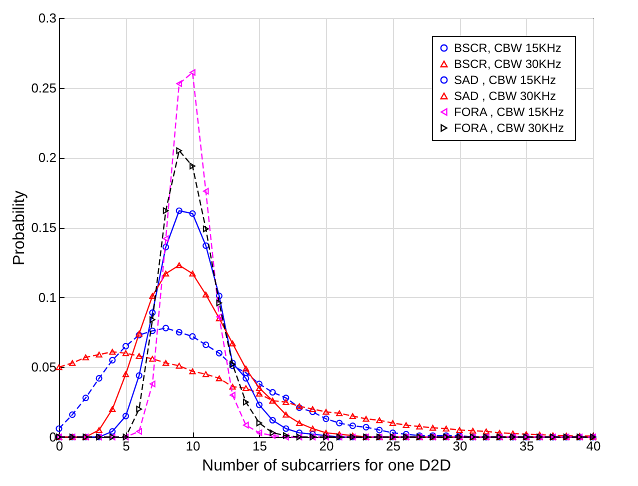 Image resolution: width=638 pixels, height=486 pixels. Describe the element at coordinates (505, 80) in the screenshot. I see `legend-label: SAD , CBW 15KHz` at that location.